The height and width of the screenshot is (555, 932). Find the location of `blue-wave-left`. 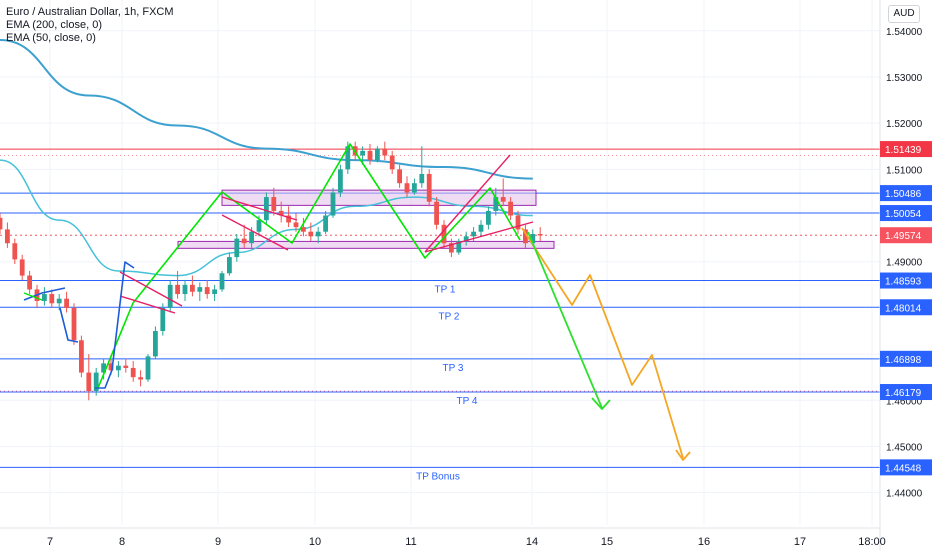

blue-wave-left is located at coordinates (44, 294).